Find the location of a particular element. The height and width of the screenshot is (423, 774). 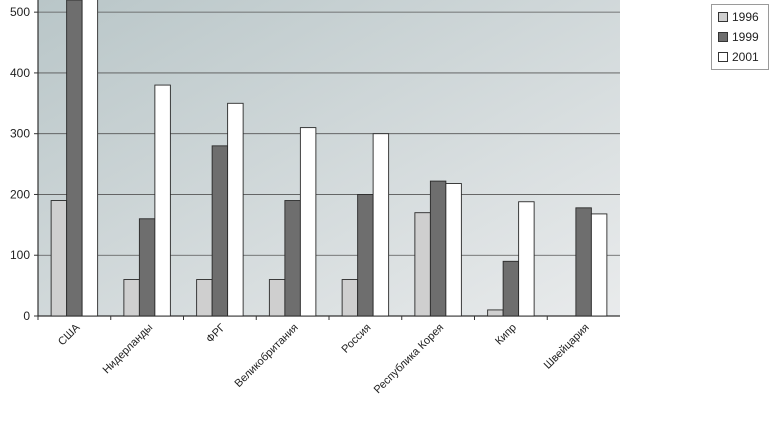

y-tick-label: 300 is located at coordinates (20, 134).